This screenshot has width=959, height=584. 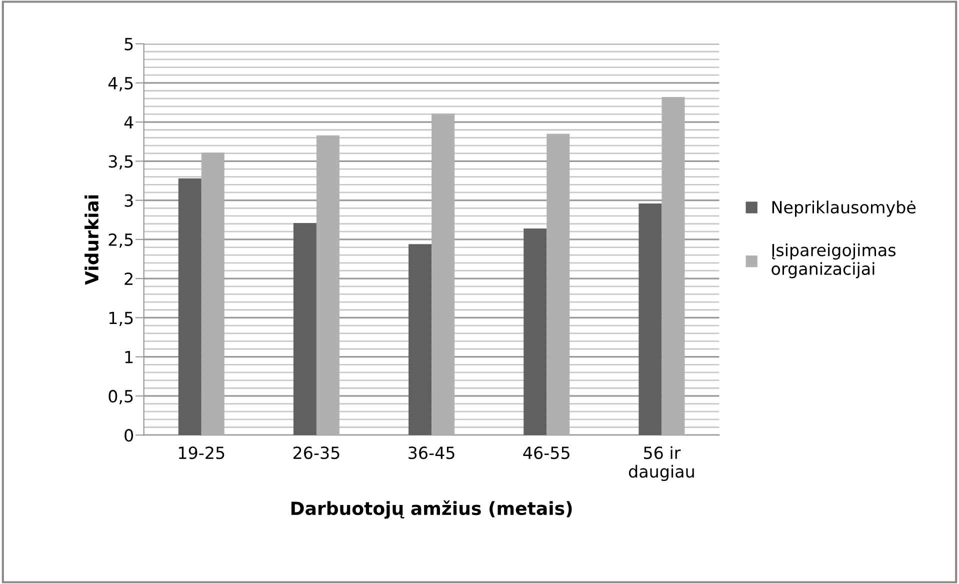 I want to click on y-tick-label: 4,5, so click(x=120, y=84).